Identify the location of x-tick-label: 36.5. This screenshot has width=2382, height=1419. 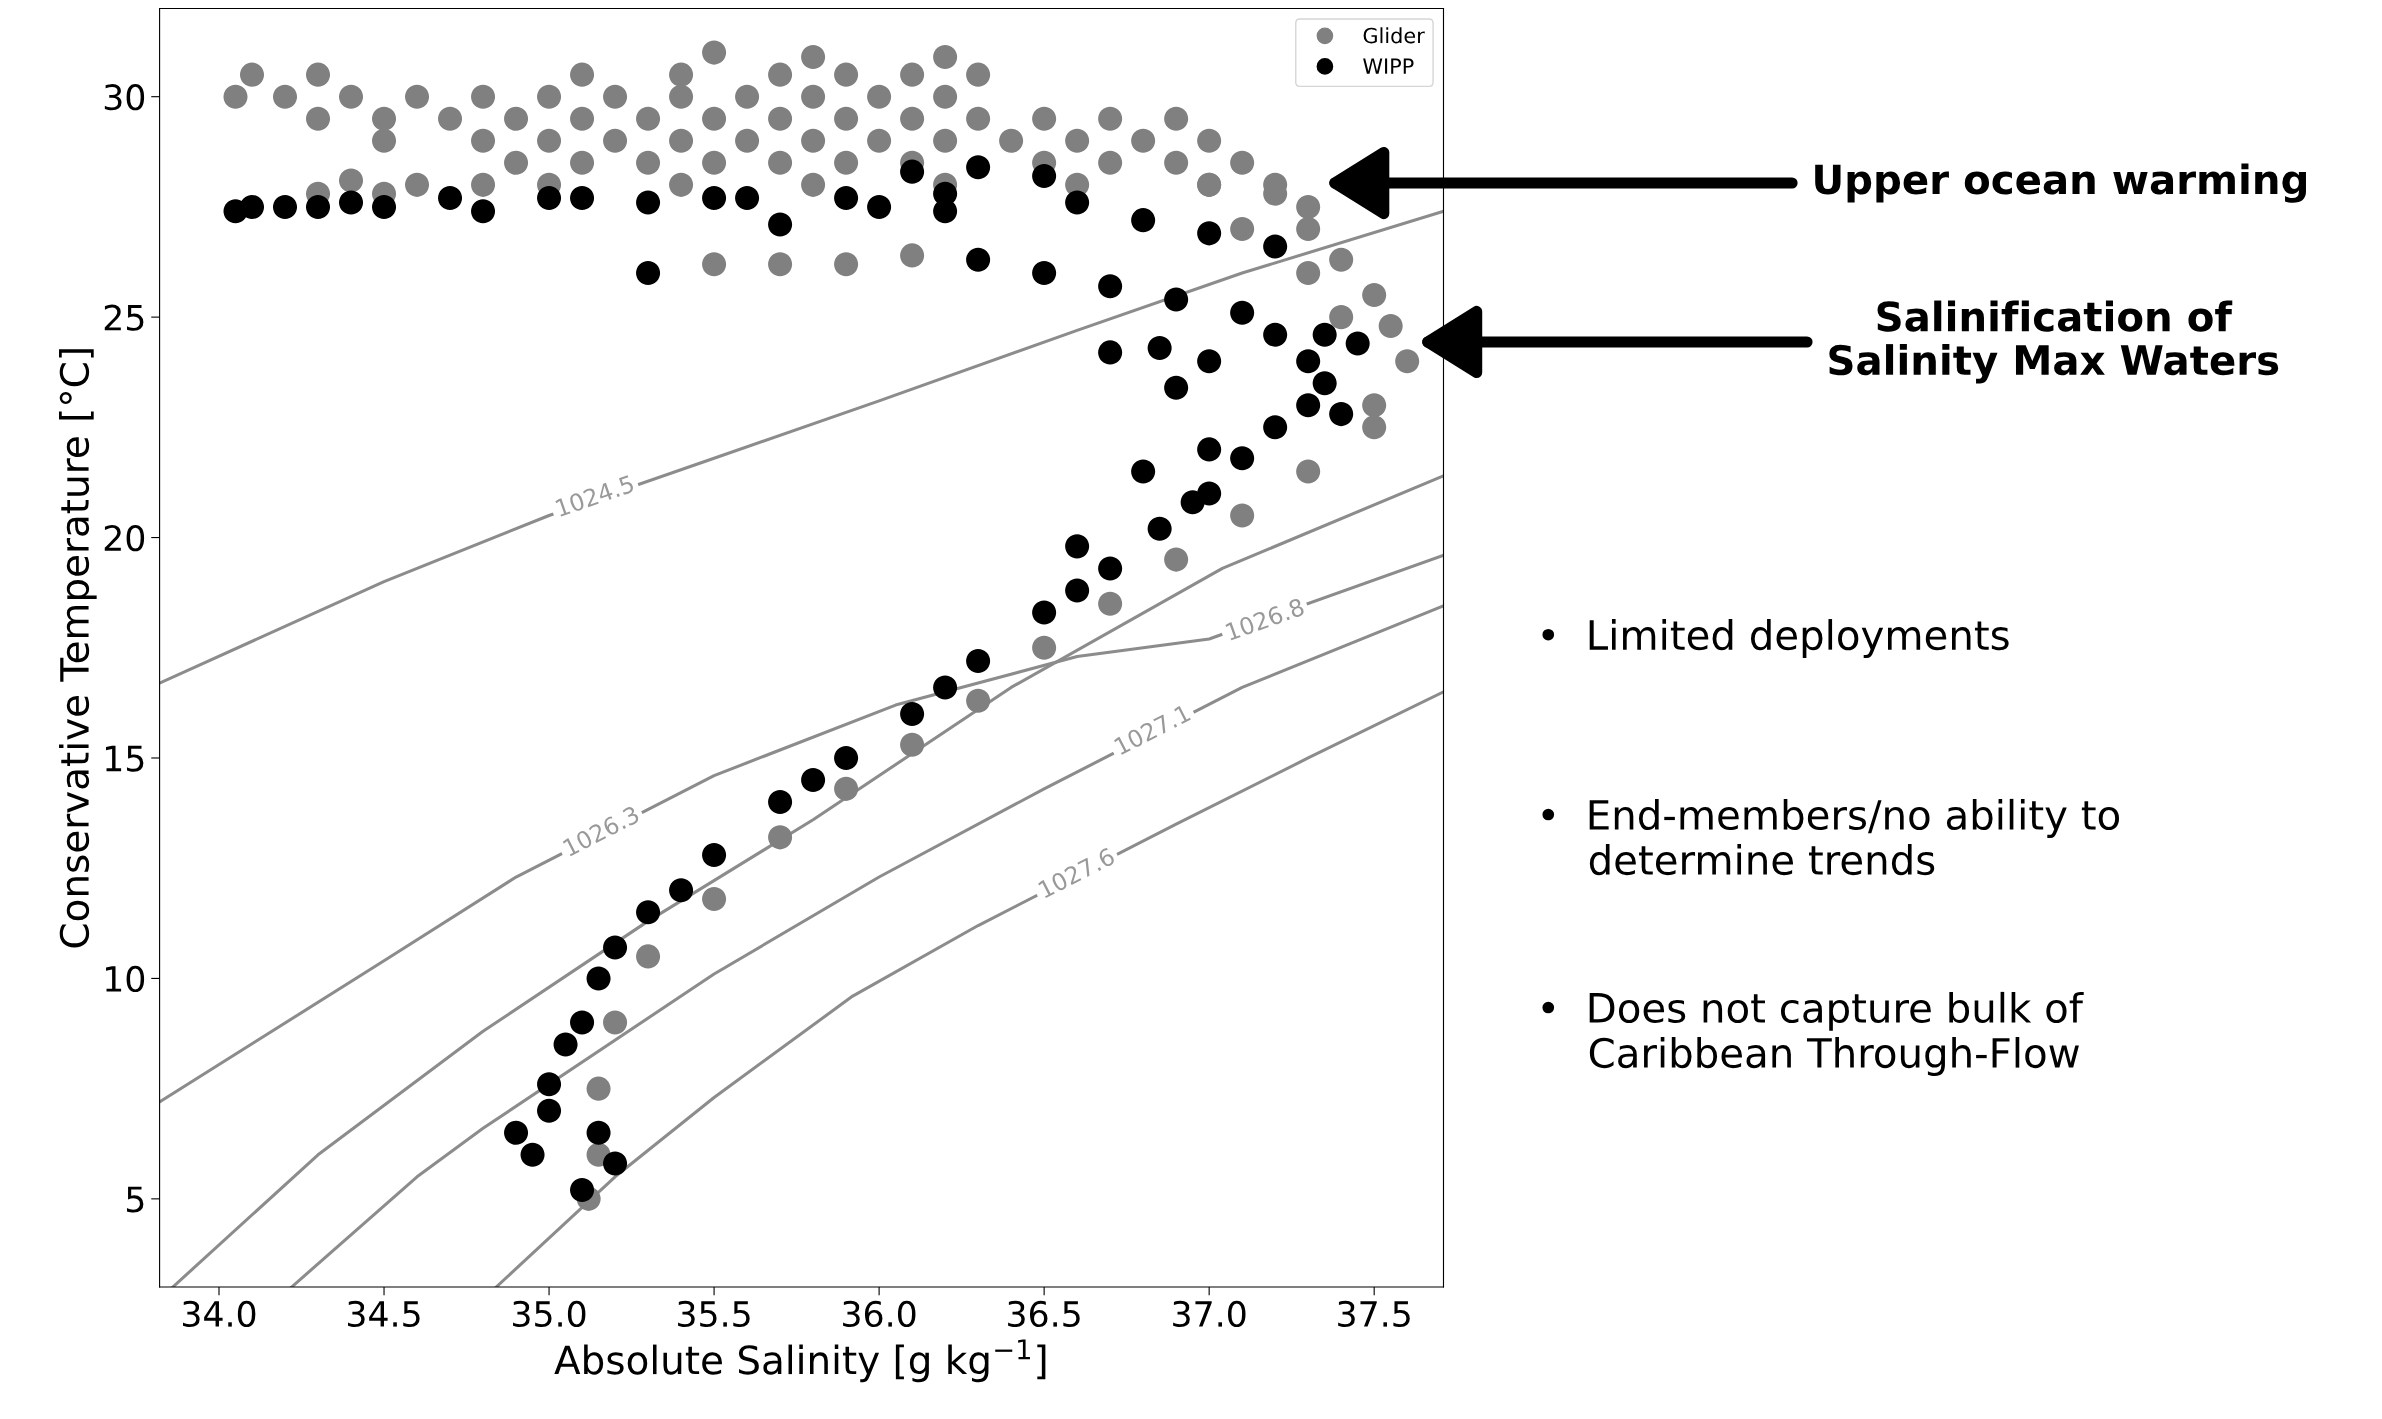
(1044, 1314).